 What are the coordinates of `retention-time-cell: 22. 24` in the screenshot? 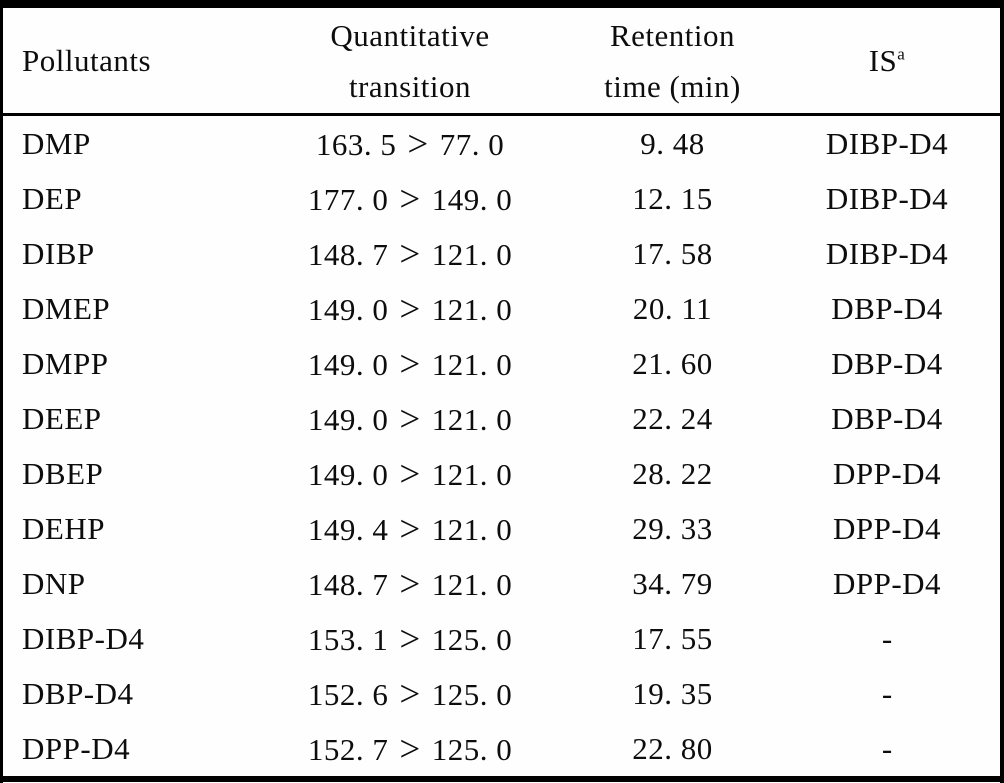 It's located at (672, 418).